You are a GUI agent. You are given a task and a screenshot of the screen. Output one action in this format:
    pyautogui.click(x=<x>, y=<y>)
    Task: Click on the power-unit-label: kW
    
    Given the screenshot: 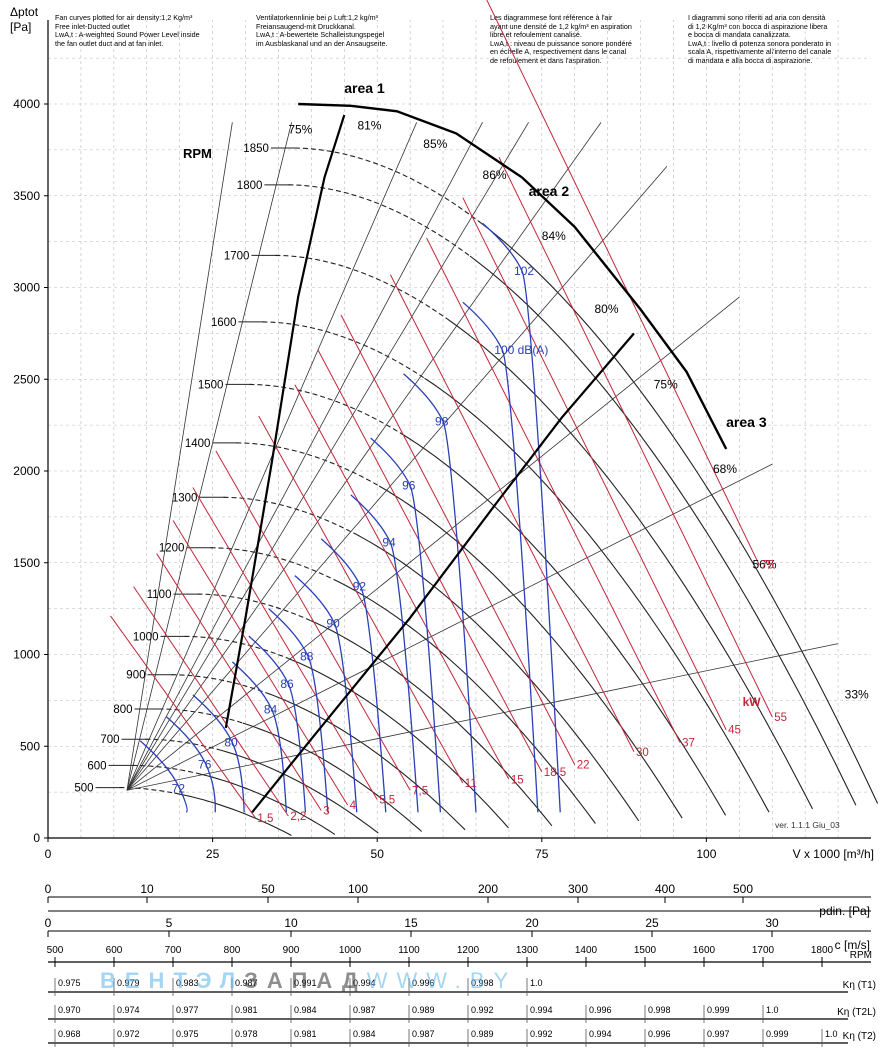 What is the action you would take?
    pyautogui.click(x=752, y=702)
    